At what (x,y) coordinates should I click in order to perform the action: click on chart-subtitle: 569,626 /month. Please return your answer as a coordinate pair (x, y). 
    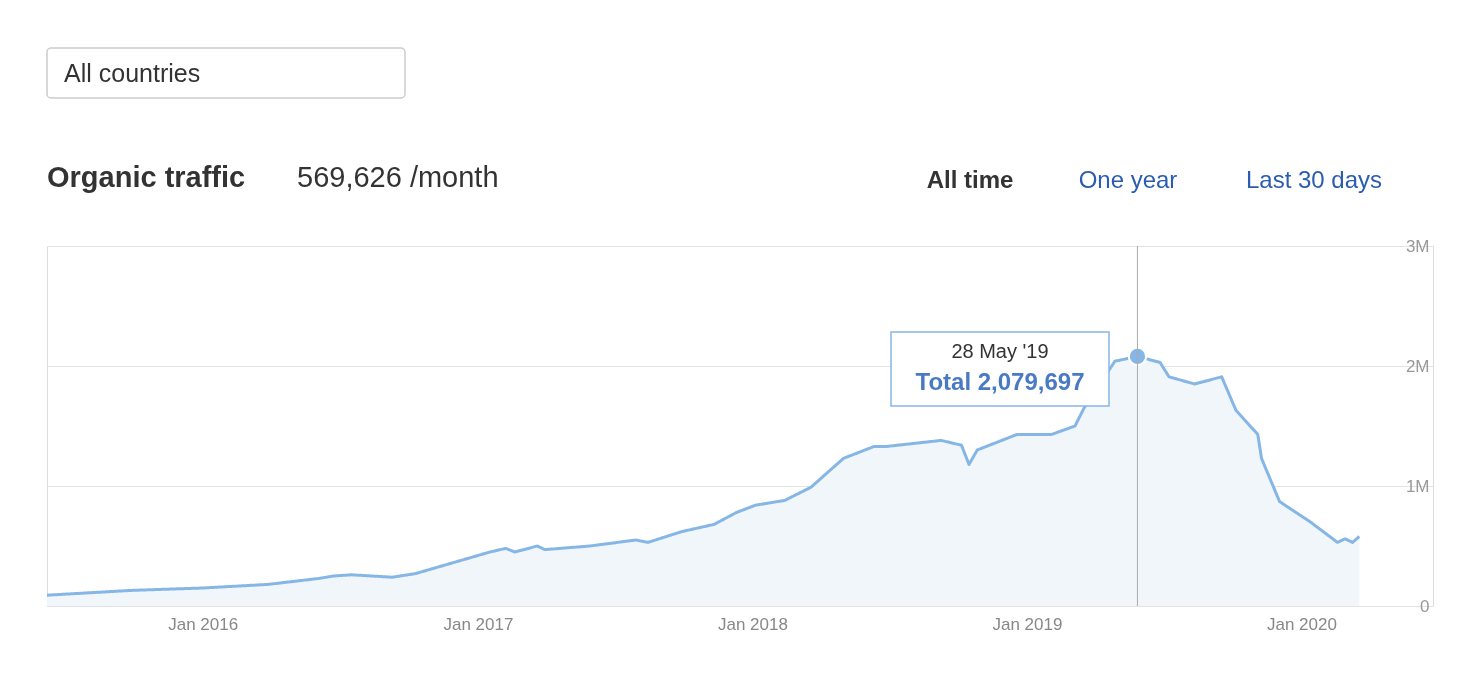
    Looking at the image, I should click on (398, 177).